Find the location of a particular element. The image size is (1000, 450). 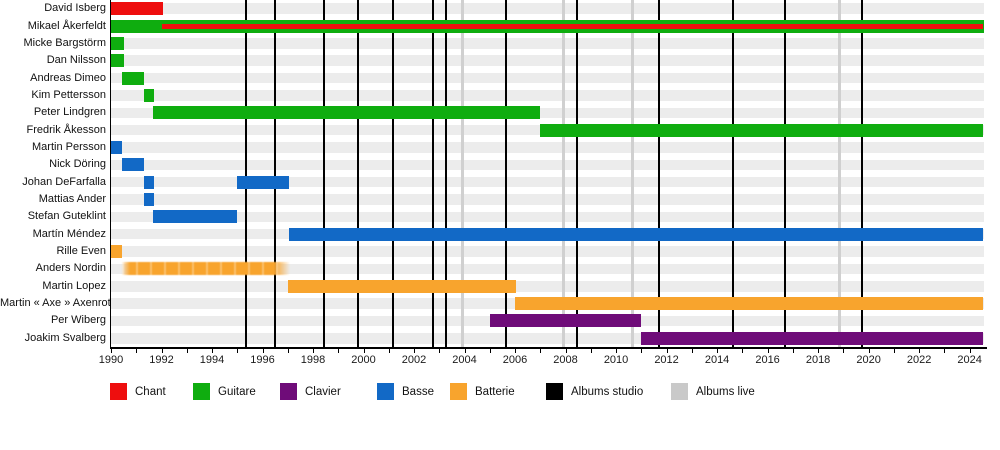

row-label-3: Micke Bargstörm is located at coordinates (64, 42).